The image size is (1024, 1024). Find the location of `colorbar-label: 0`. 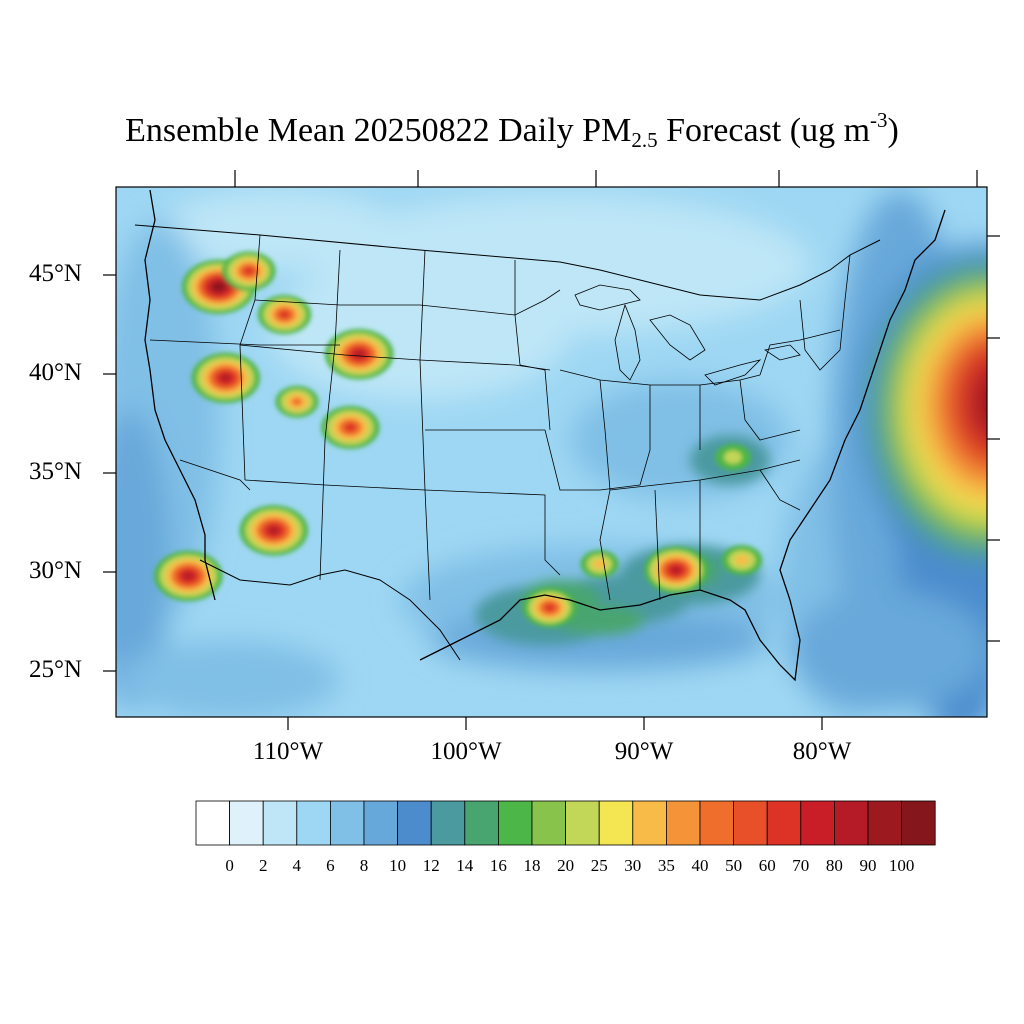

colorbar-label: 0 is located at coordinates (229, 865).